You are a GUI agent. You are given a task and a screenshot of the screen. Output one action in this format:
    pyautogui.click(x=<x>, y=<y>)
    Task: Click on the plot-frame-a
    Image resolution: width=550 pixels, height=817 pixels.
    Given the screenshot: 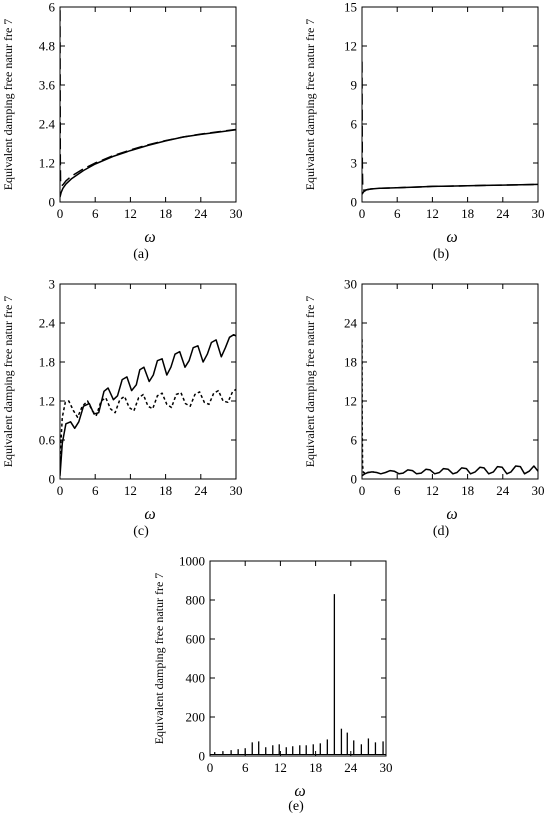 What is the action you would take?
    pyautogui.click(x=148, y=104)
    